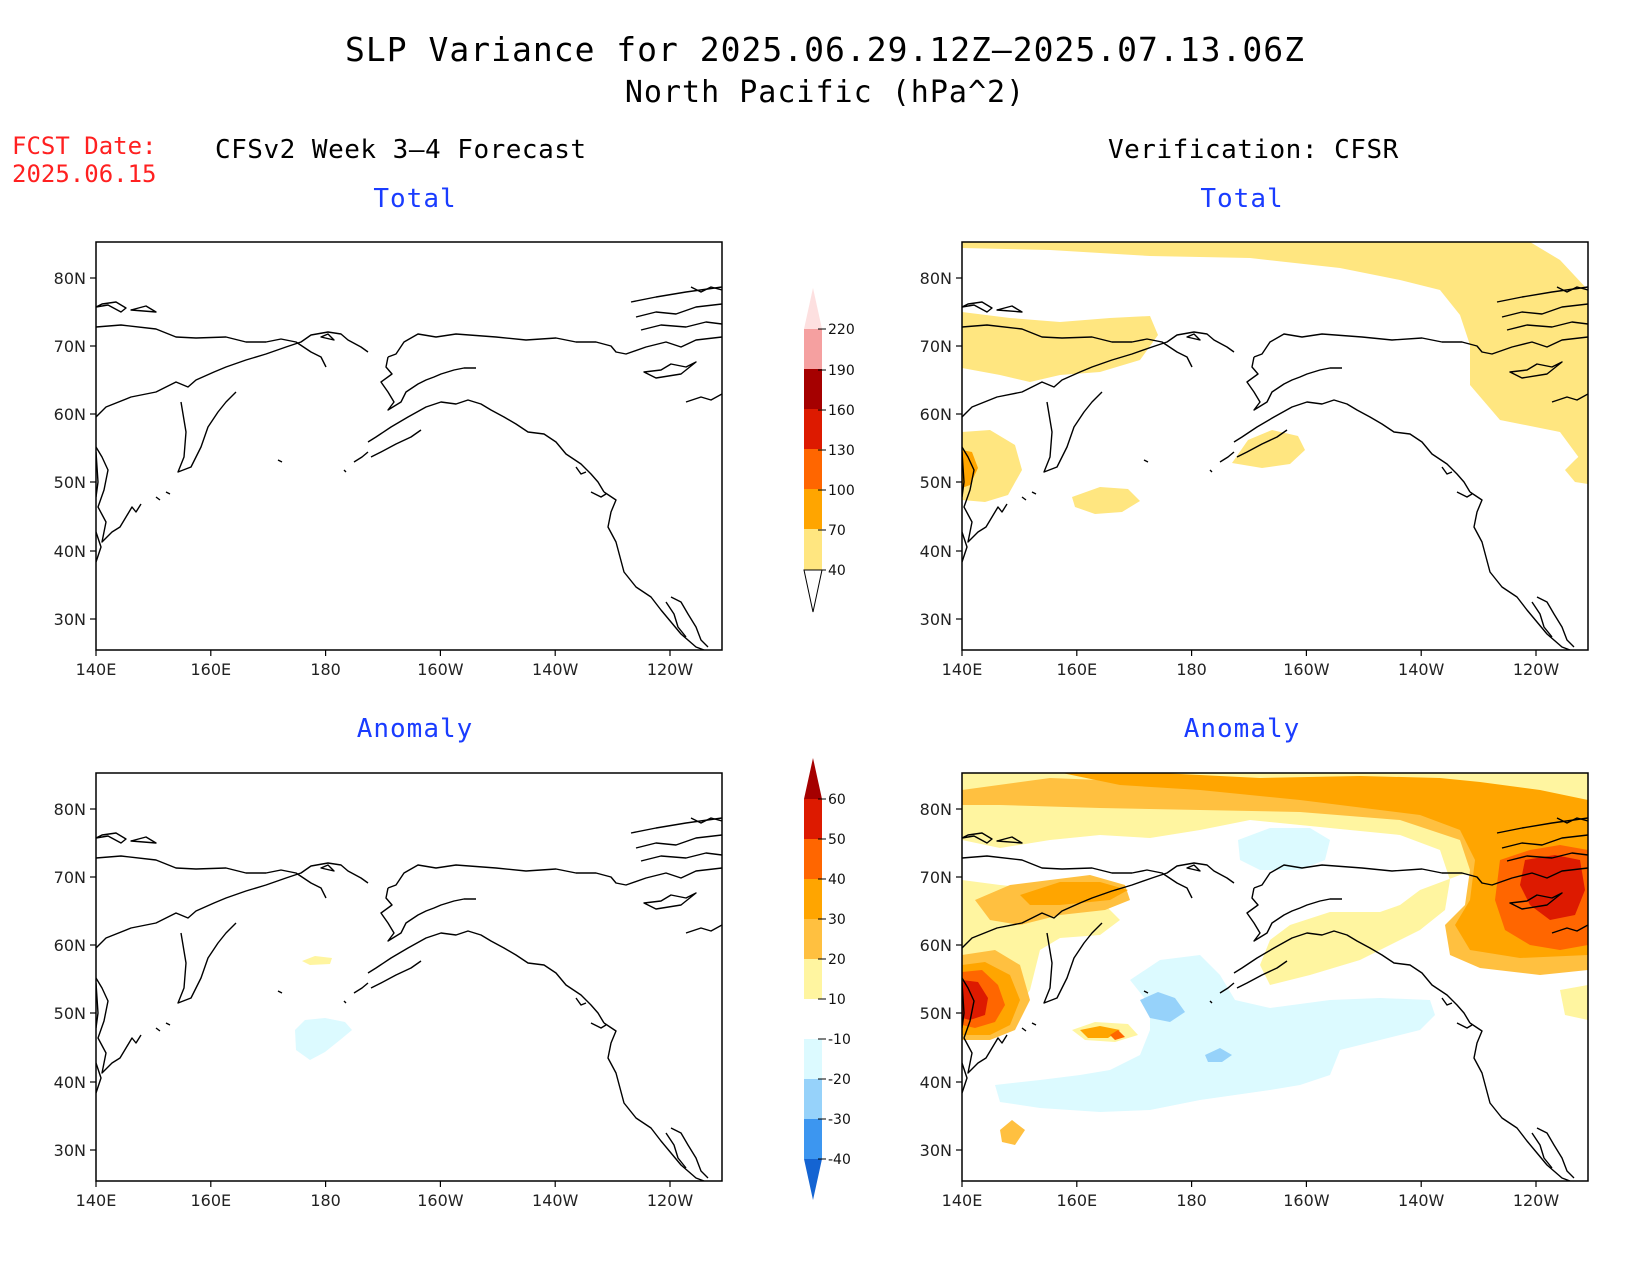  What do you see at coordinates (837, 800) in the screenshot?
I see `colorbar-anom-label: 60` at bounding box center [837, 800].